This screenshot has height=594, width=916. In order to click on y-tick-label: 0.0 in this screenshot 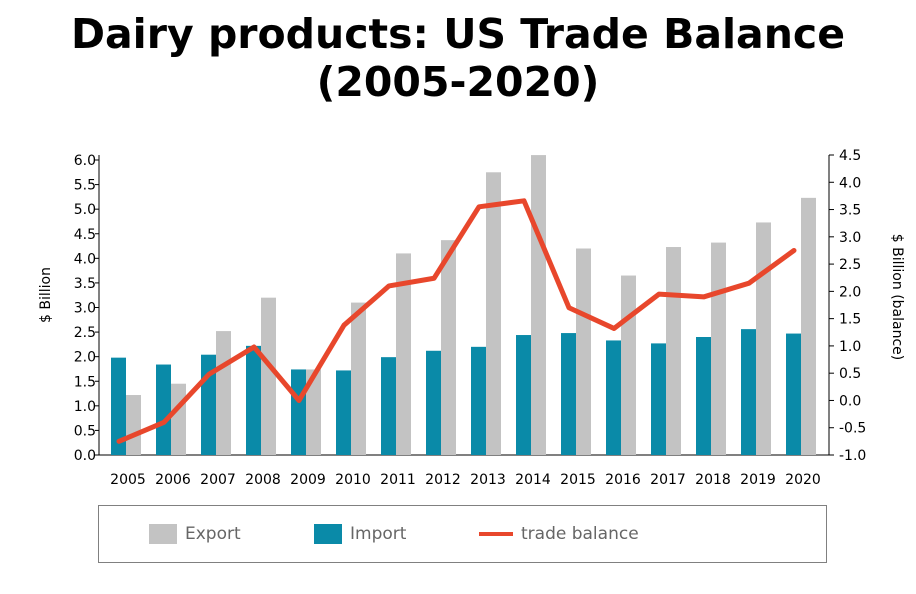, I will do `click(85, 456)`.